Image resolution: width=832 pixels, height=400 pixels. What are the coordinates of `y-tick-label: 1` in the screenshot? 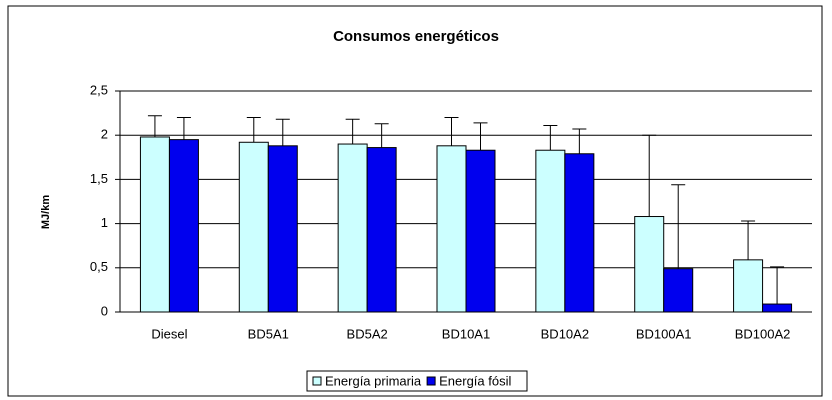 It's located at (104, 222).